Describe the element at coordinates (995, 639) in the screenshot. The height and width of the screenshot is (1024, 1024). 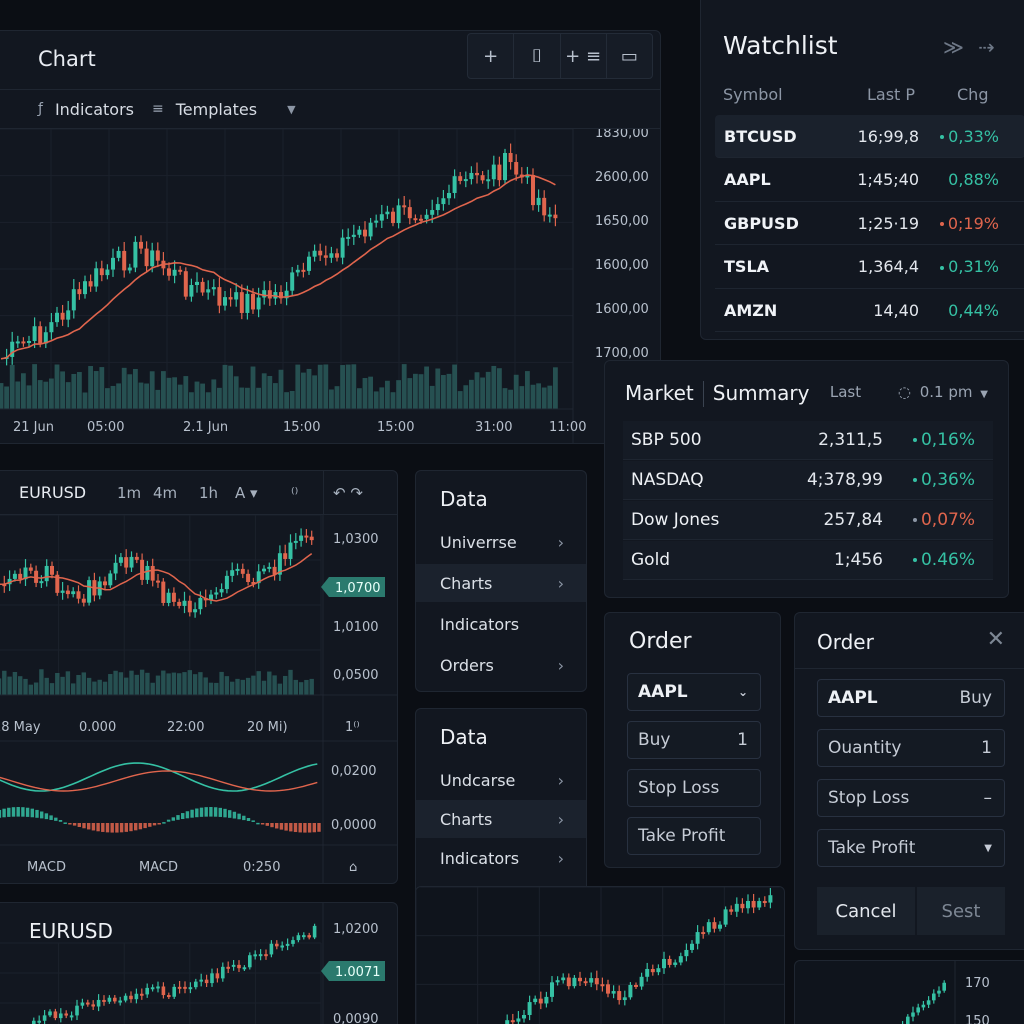
I see `close-icon: ✕` at that location.